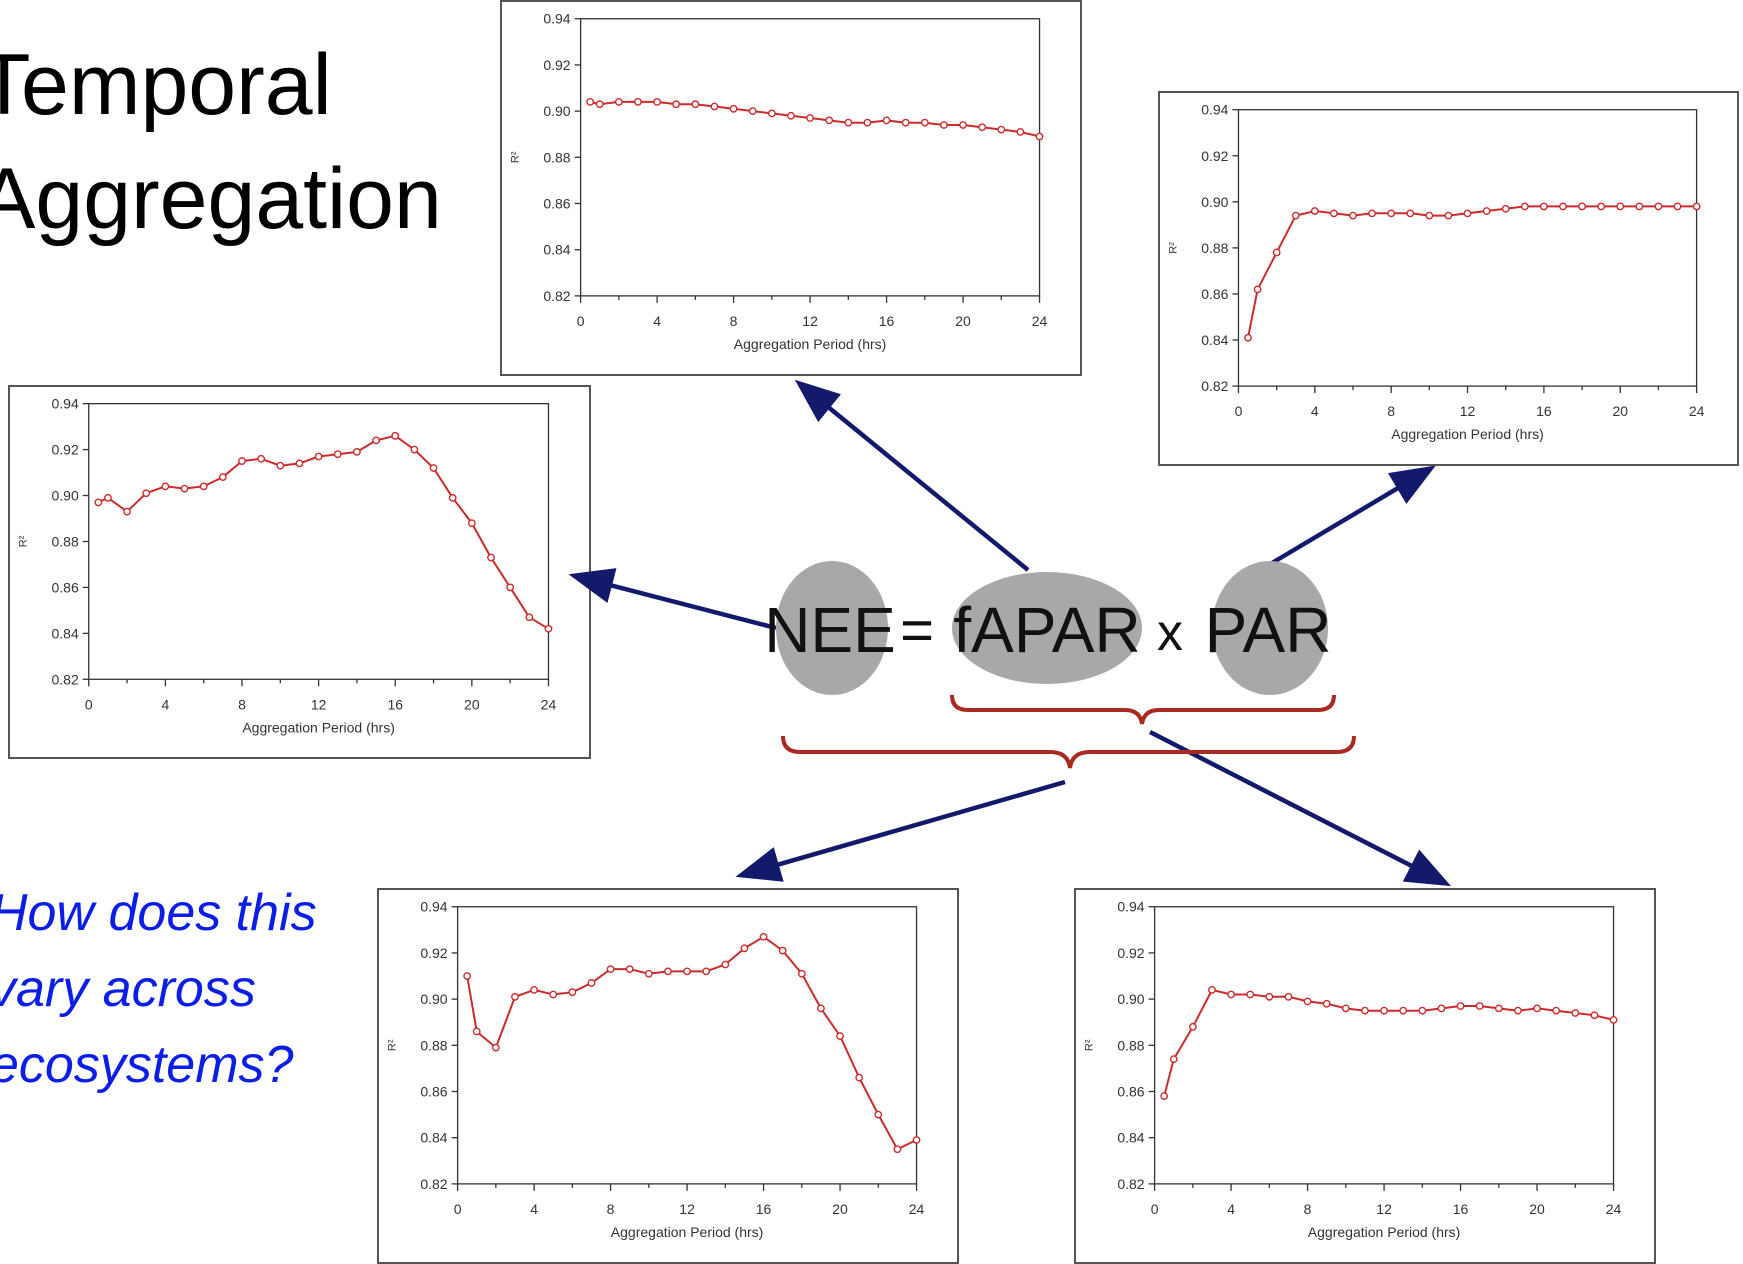  I want to click on arrow-to-bottom-center, so click(900, 830).